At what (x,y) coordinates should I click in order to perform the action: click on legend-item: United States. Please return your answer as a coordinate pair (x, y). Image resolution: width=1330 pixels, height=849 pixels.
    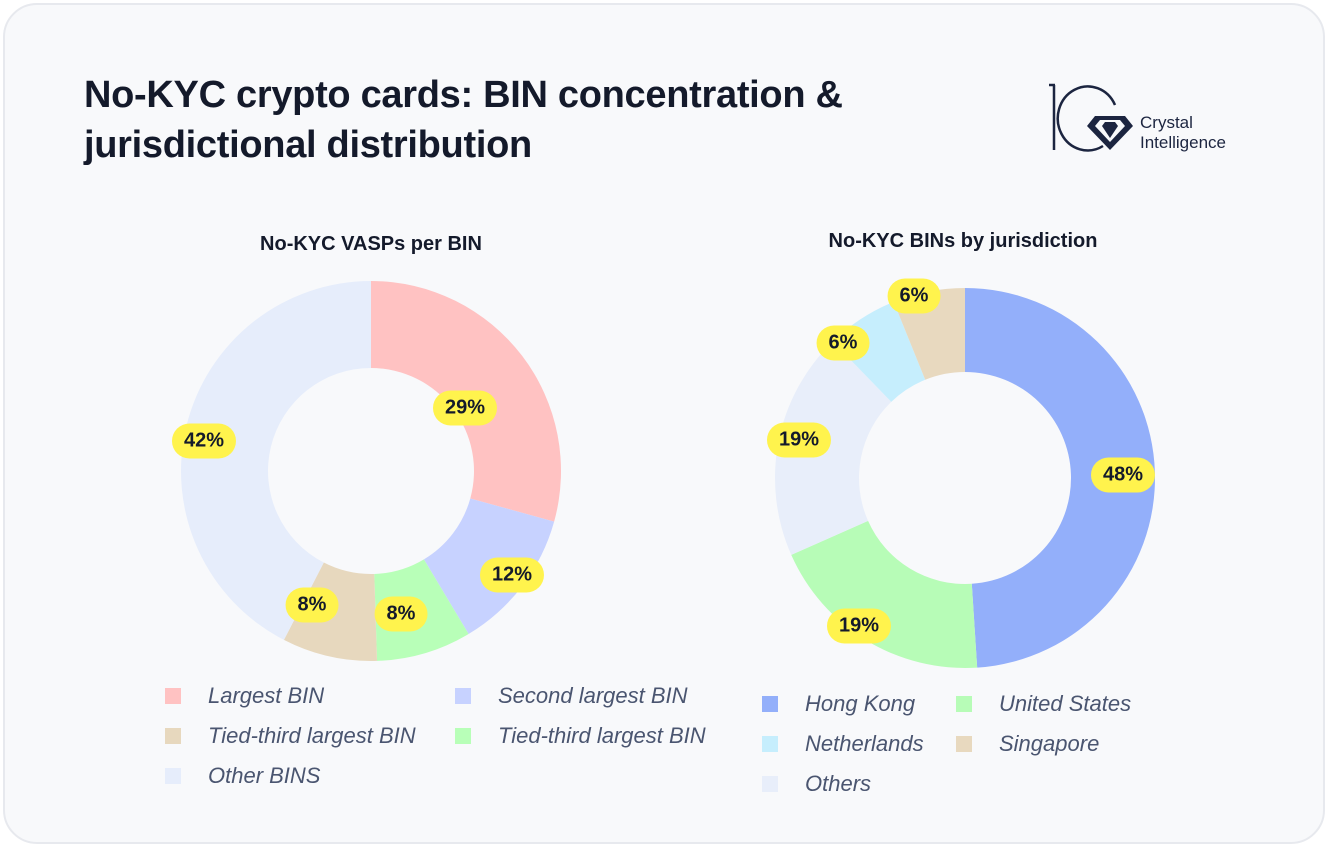
    Looking at the image, I should click on (1043, 704).